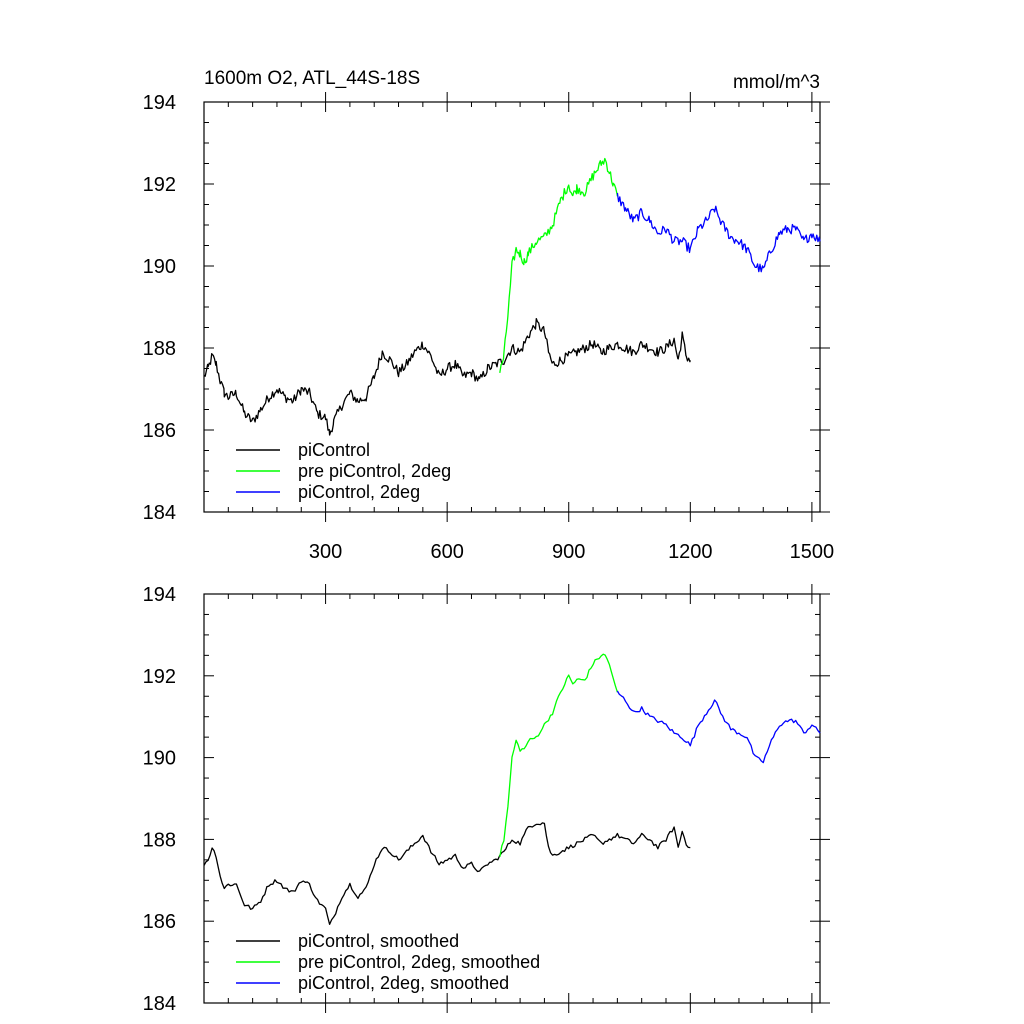 Image resolution: width=1024 pixels, height=1024 pixels. I want to click on x-tick-label: 300, so click(325, 552).